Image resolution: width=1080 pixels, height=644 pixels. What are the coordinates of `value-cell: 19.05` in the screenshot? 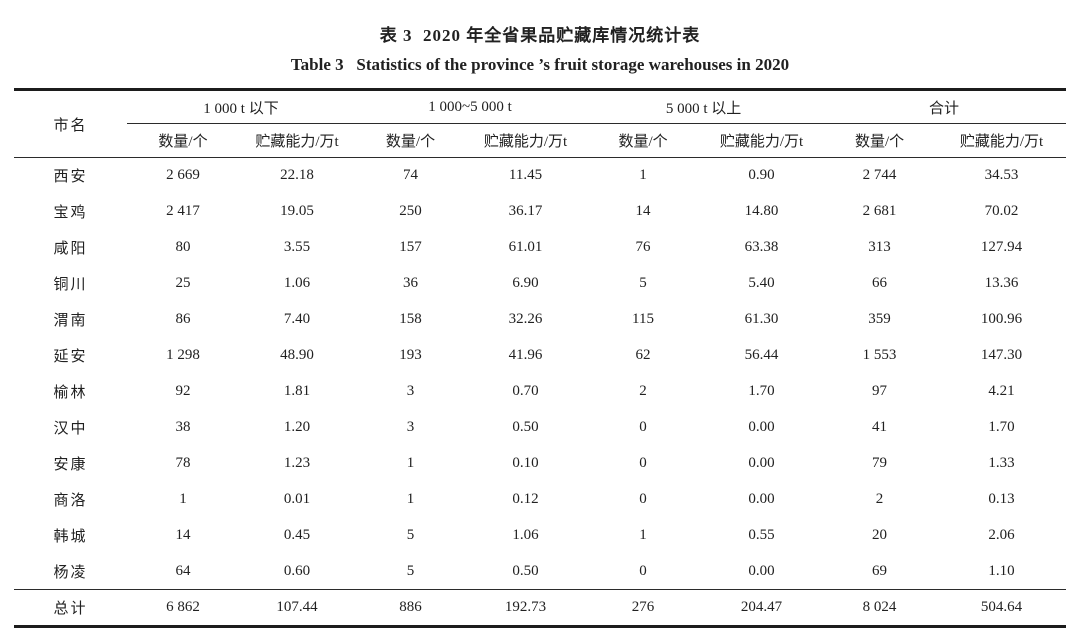 It's located at (297, 211).